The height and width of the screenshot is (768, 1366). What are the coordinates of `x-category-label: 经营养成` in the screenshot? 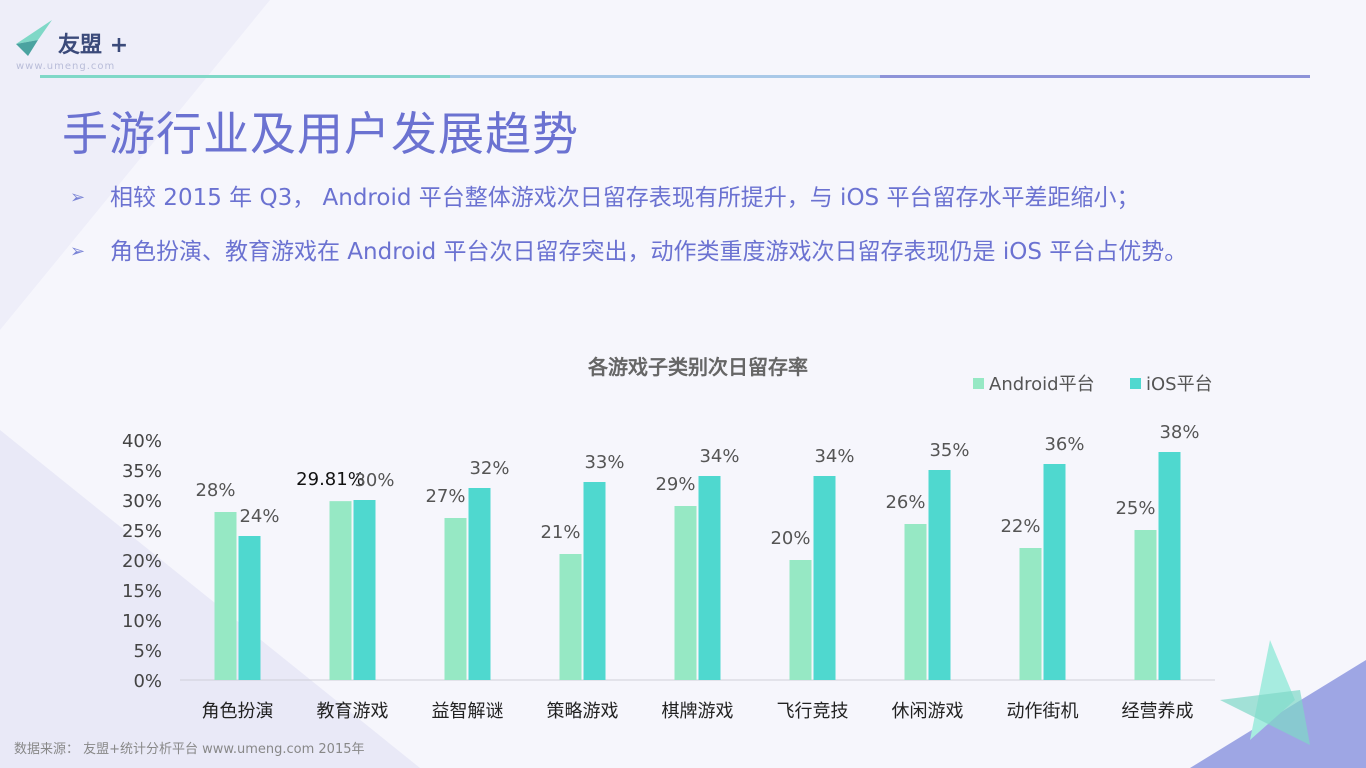 It's located at (1158, 711).